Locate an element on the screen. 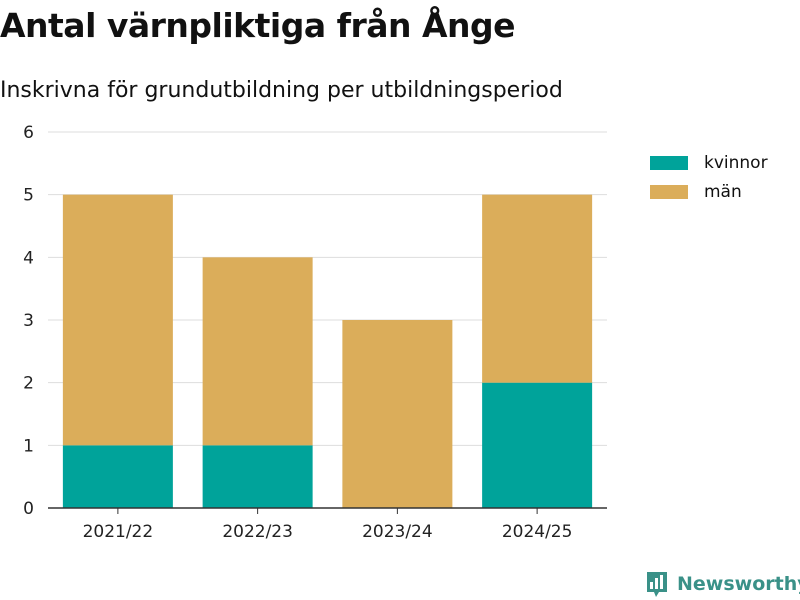 The width and height of the screenshot is (800, 600). brand-name: Newsworthy is located at coordinates (738, 584).